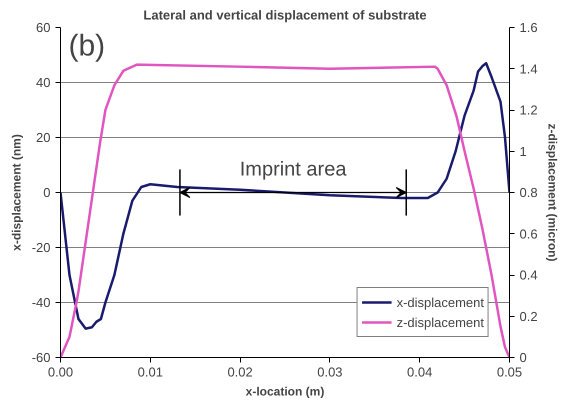  What do you see at coordinates (43, 82) in the screenshot?
I see `y-tick-label: 40` at bounding box center [43, 82].